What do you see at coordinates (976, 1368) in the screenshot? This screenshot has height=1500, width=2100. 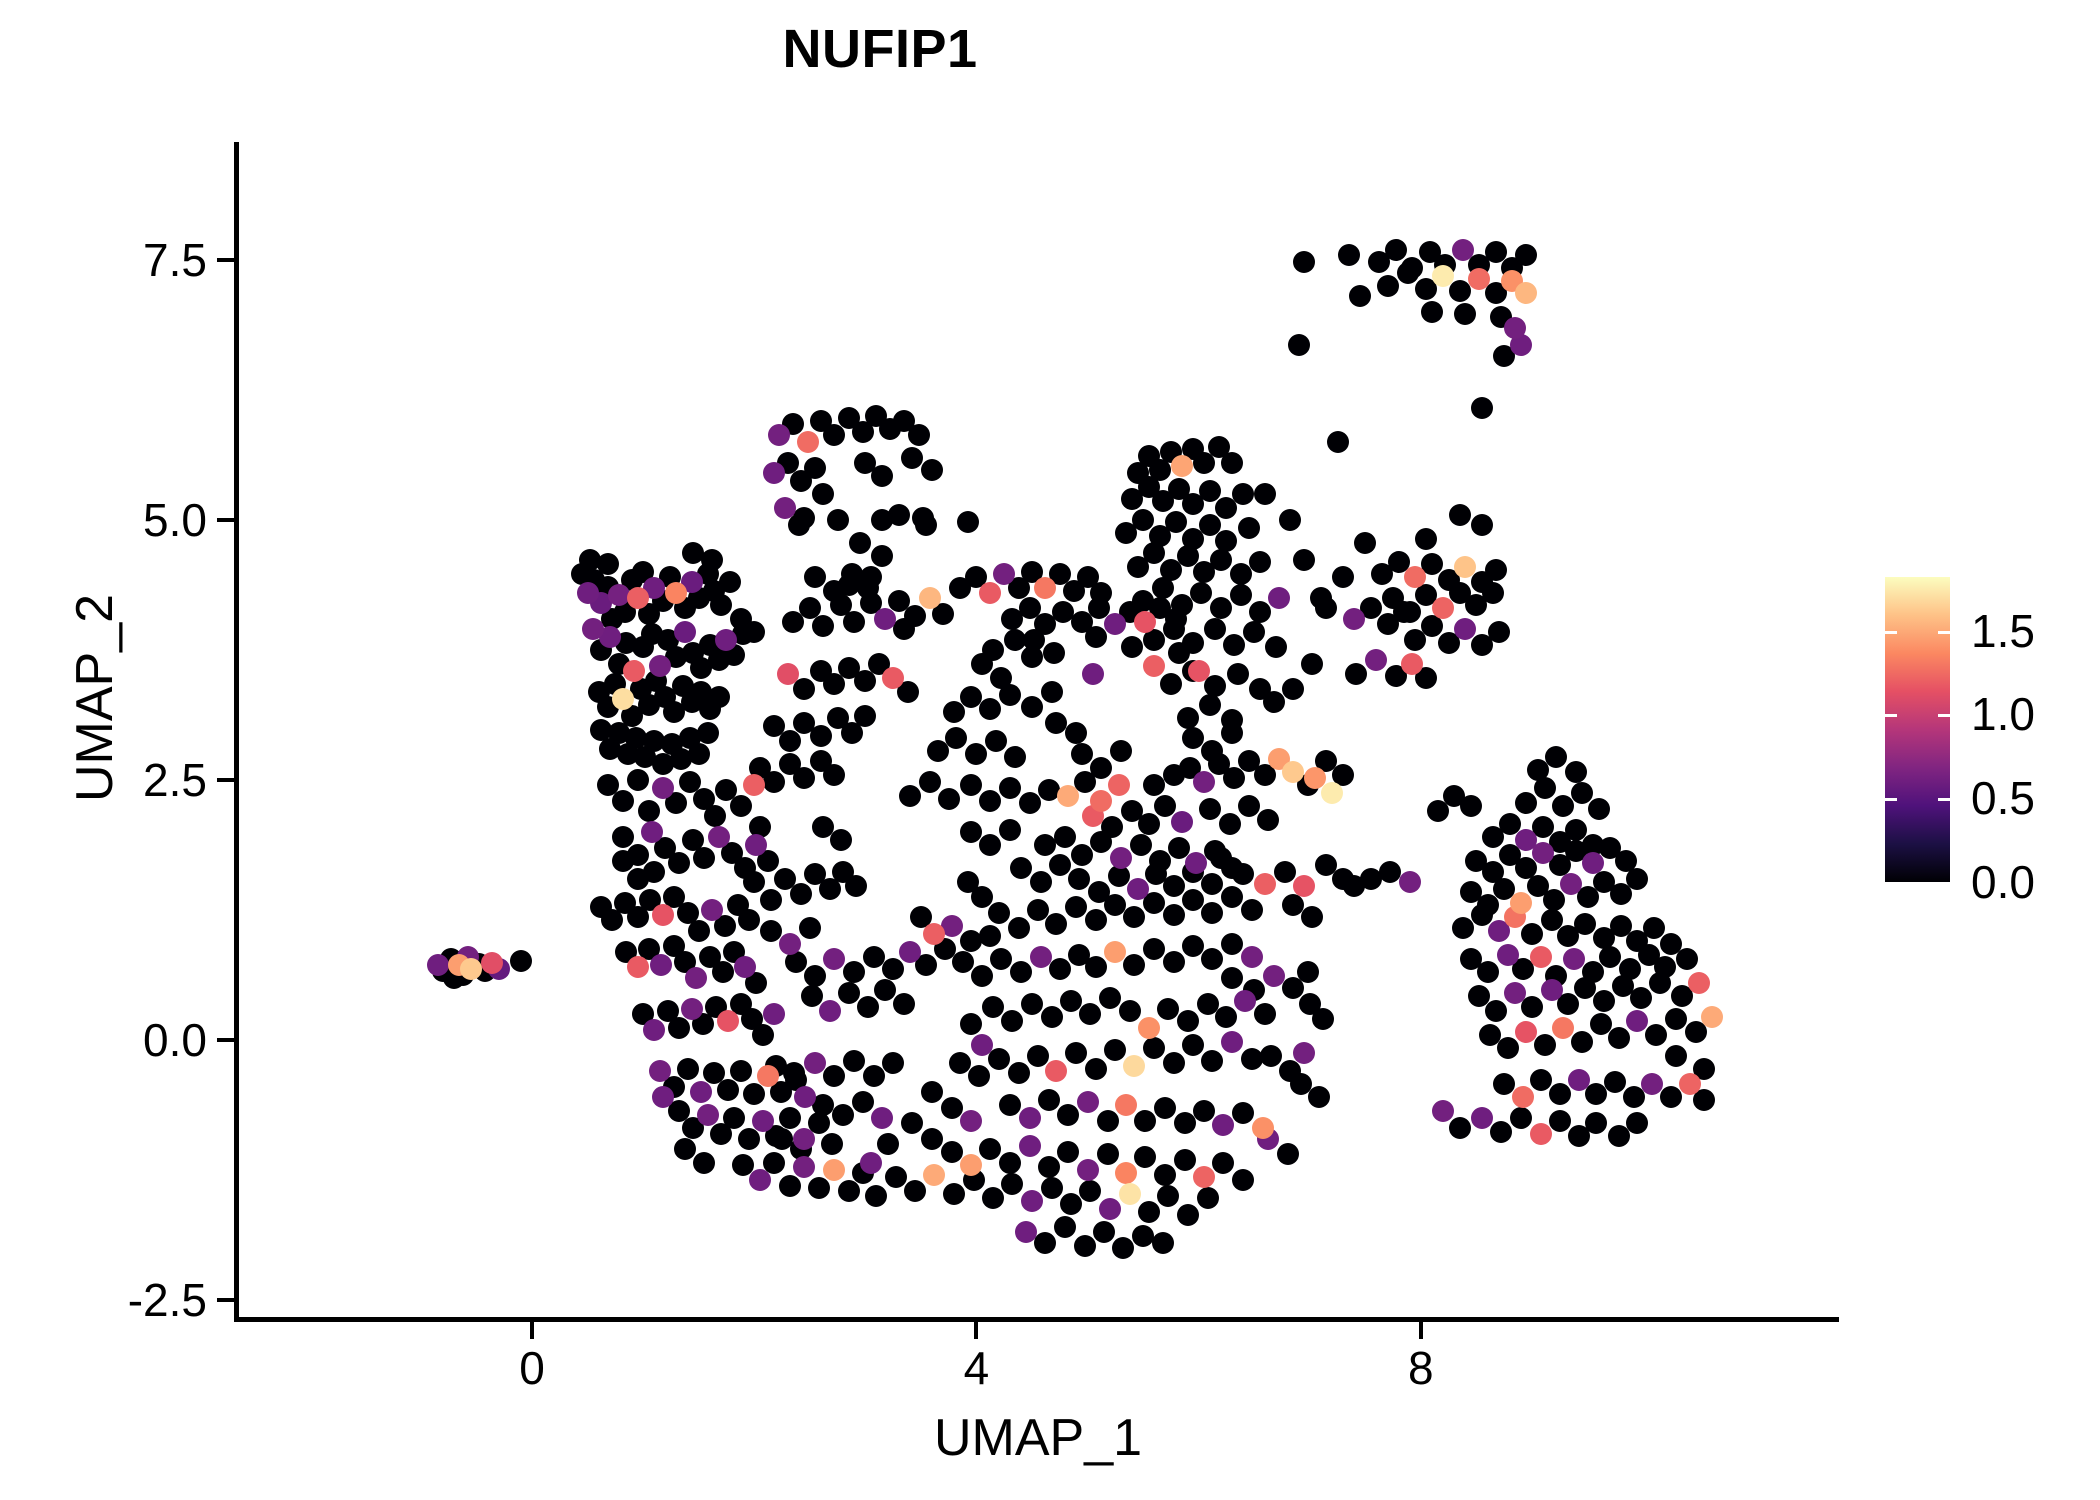 I see `x-tick-label: 4` at bounding box center [976, 1368].